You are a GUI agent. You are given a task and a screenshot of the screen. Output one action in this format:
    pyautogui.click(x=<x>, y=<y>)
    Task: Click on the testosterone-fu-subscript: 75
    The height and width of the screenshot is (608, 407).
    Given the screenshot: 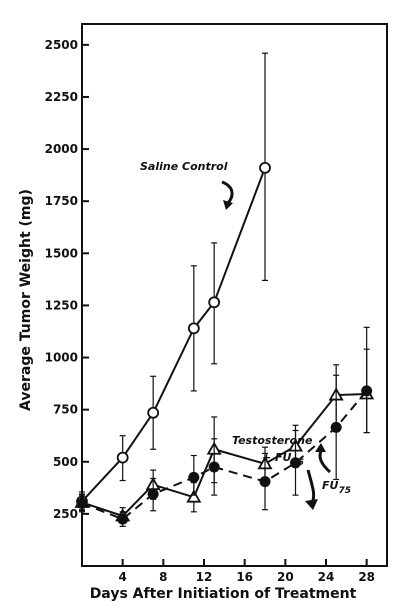 What is the action you would take?
    pyautogui.click(x=298, y=463)
    